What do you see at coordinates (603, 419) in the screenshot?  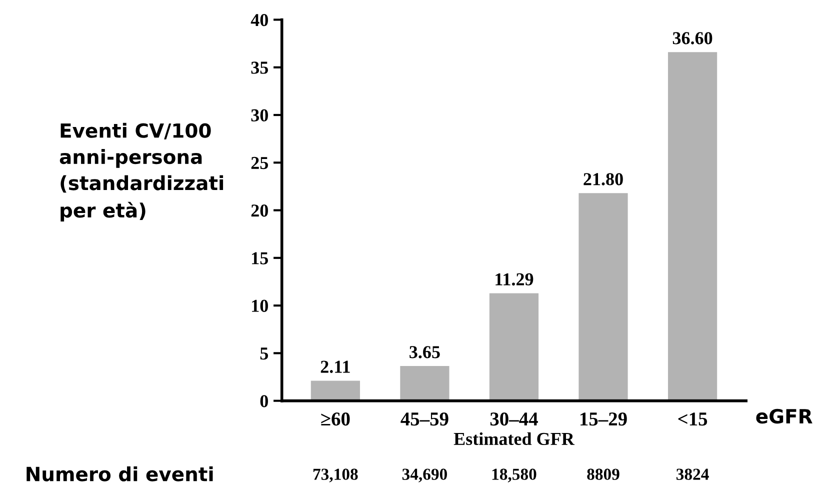 I see `x-tick-label: 15–29` at bounding box center [603, 419].